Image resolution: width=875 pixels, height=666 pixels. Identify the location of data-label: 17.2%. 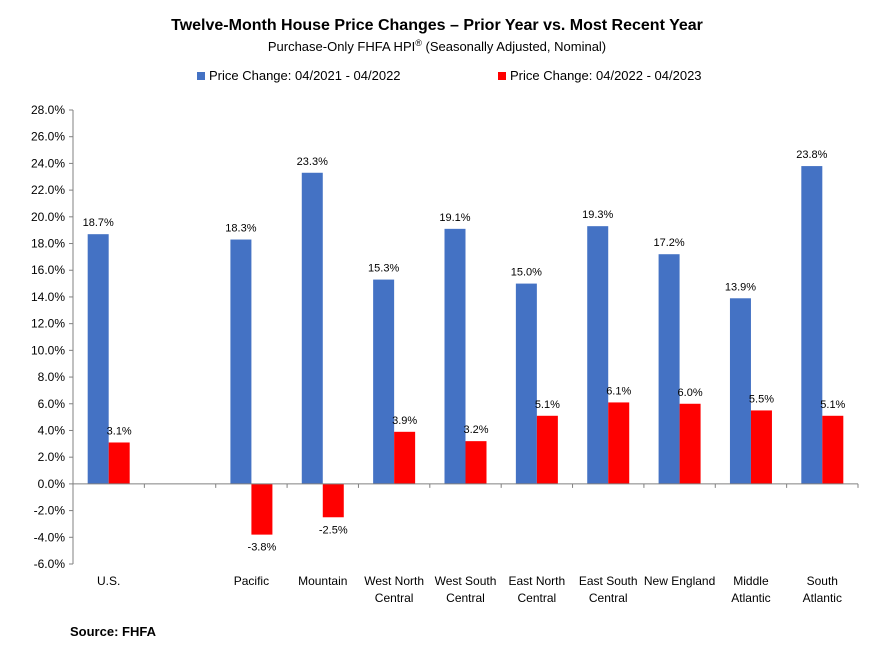
(668, 243).